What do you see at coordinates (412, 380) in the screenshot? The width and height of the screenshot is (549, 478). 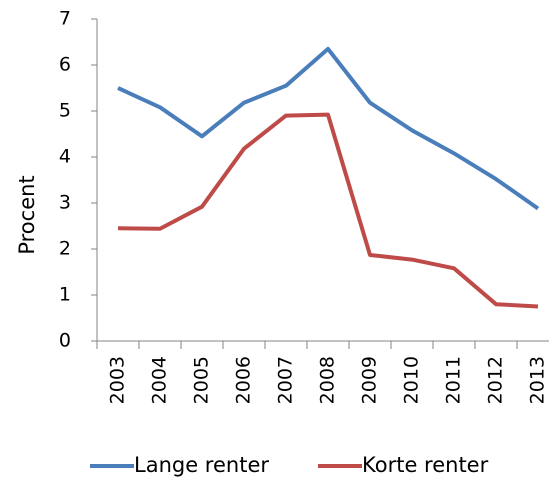 I see `x-tick-label: 2010` at bounding box center [412, 380].